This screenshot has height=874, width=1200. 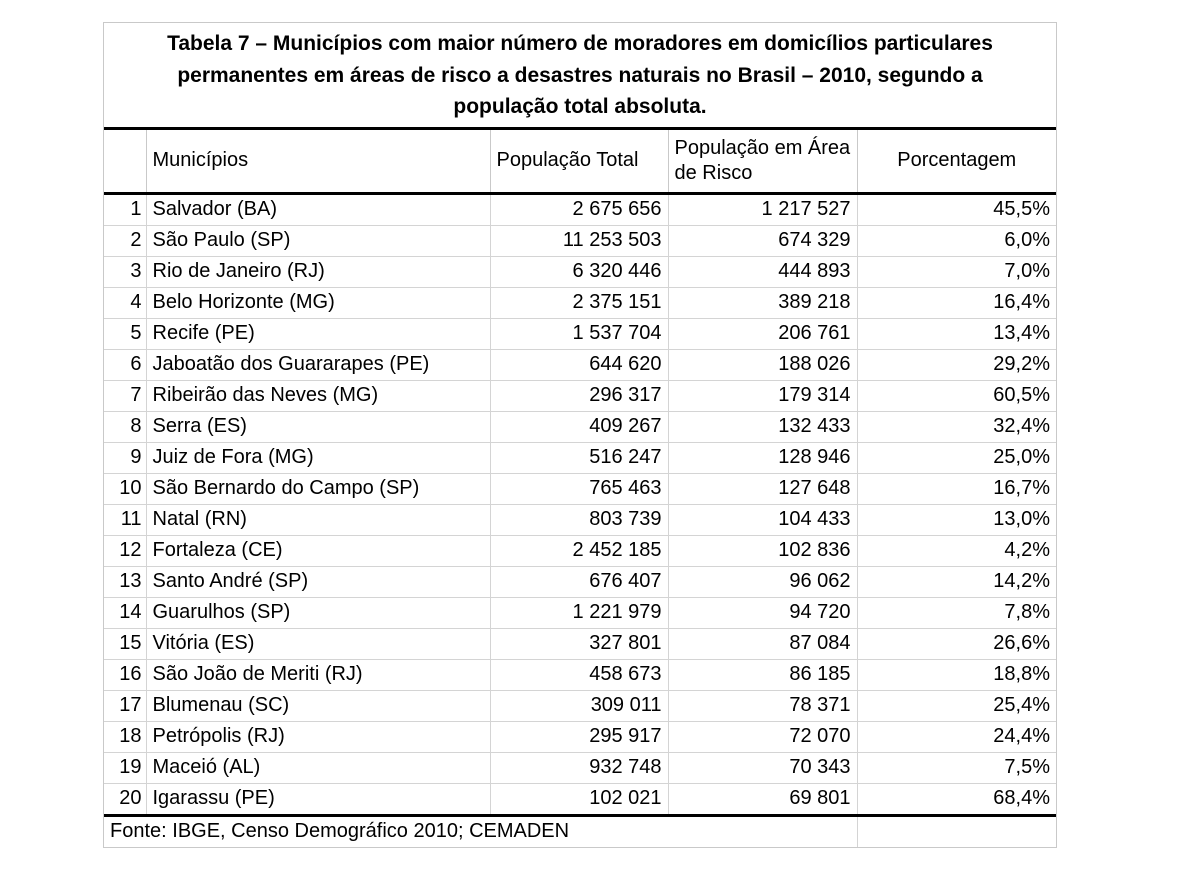 I want to click on rank-cell: 6, so click(x=125, y=365).